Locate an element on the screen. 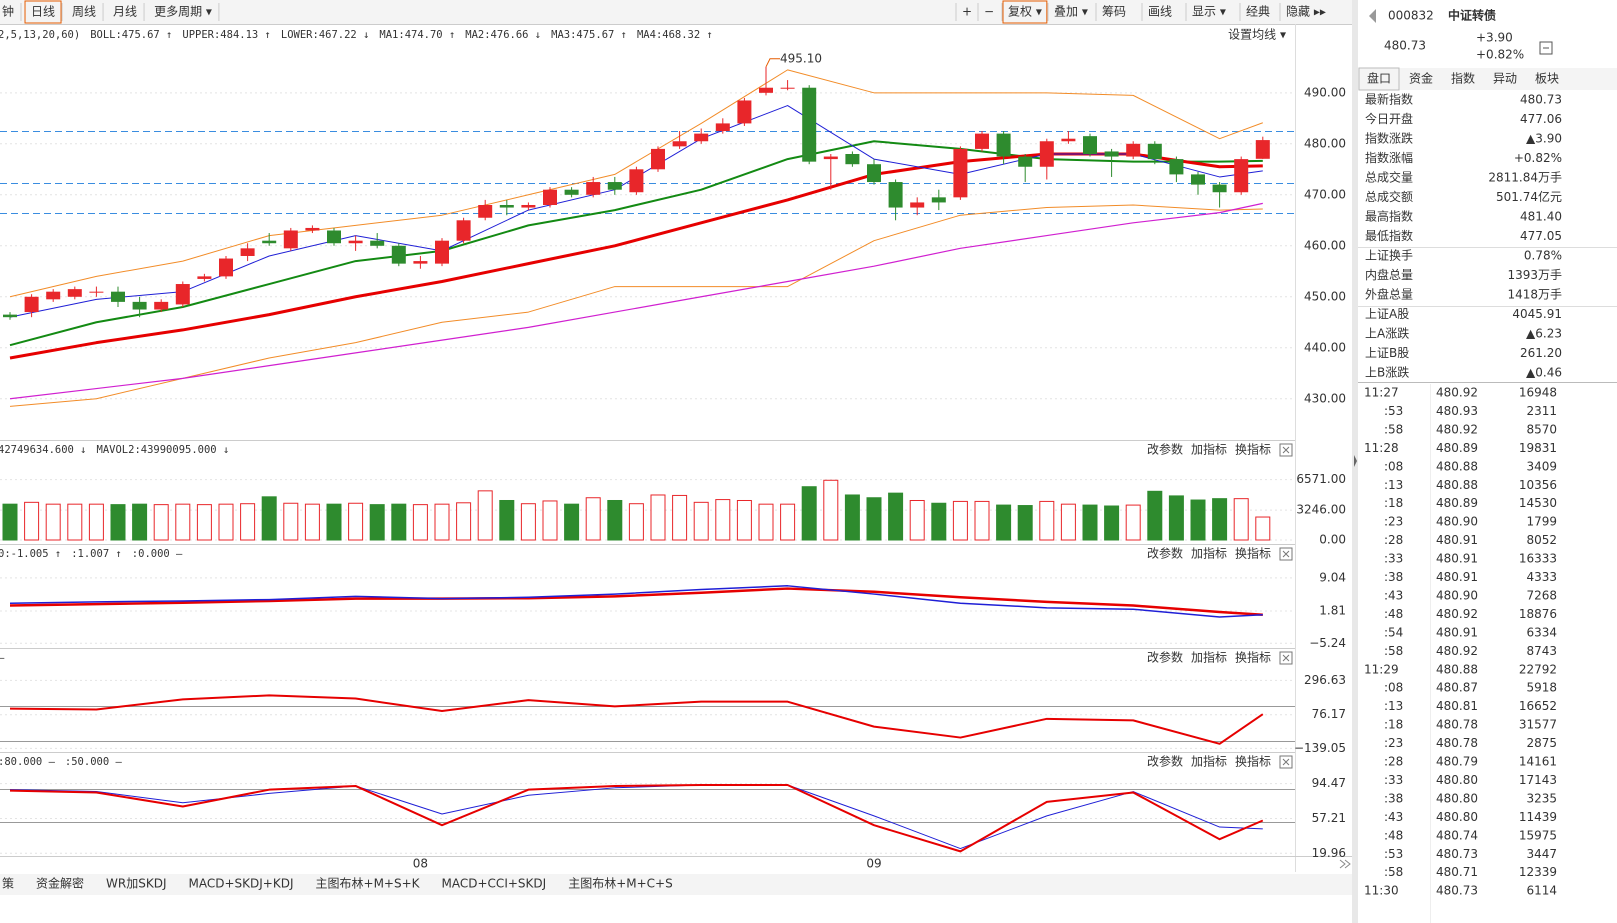  tick-time: 11:30 is located at coordinates (1381, 891).